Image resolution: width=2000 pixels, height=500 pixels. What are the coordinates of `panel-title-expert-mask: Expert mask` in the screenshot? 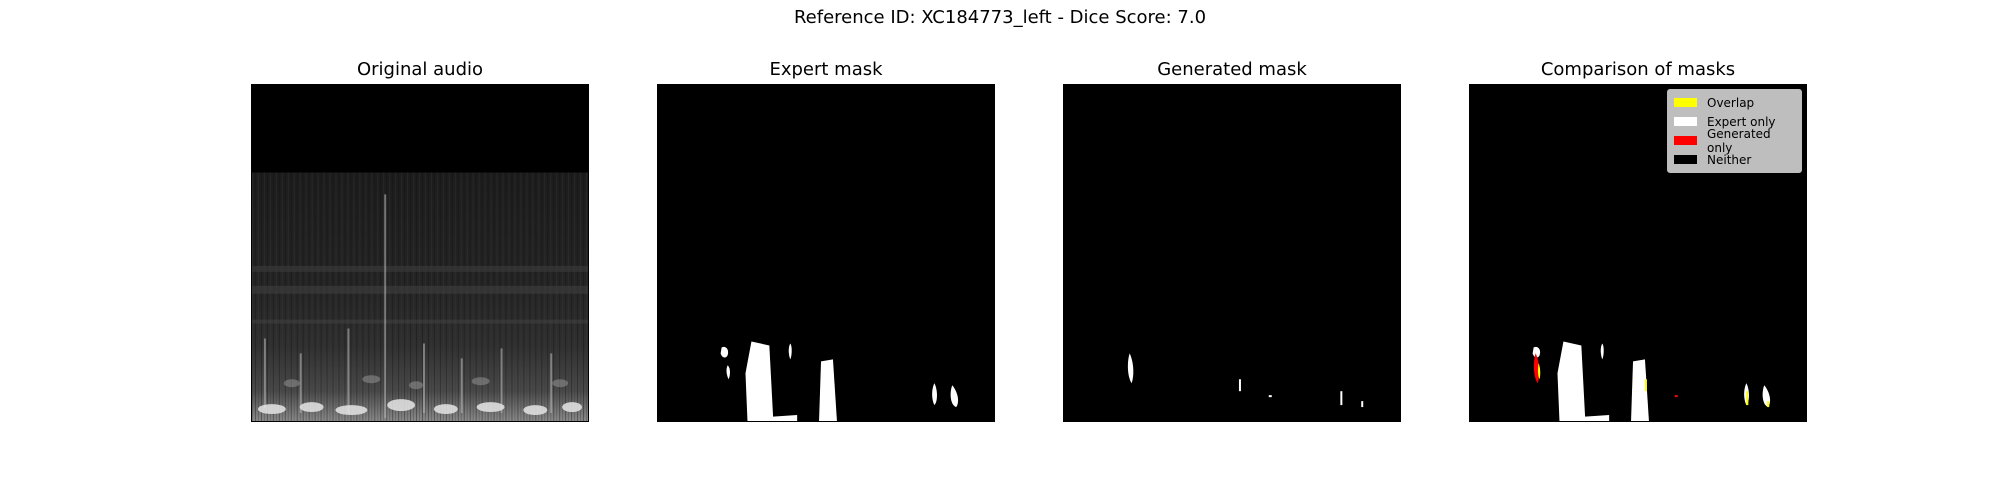 It's located at (826, 69).